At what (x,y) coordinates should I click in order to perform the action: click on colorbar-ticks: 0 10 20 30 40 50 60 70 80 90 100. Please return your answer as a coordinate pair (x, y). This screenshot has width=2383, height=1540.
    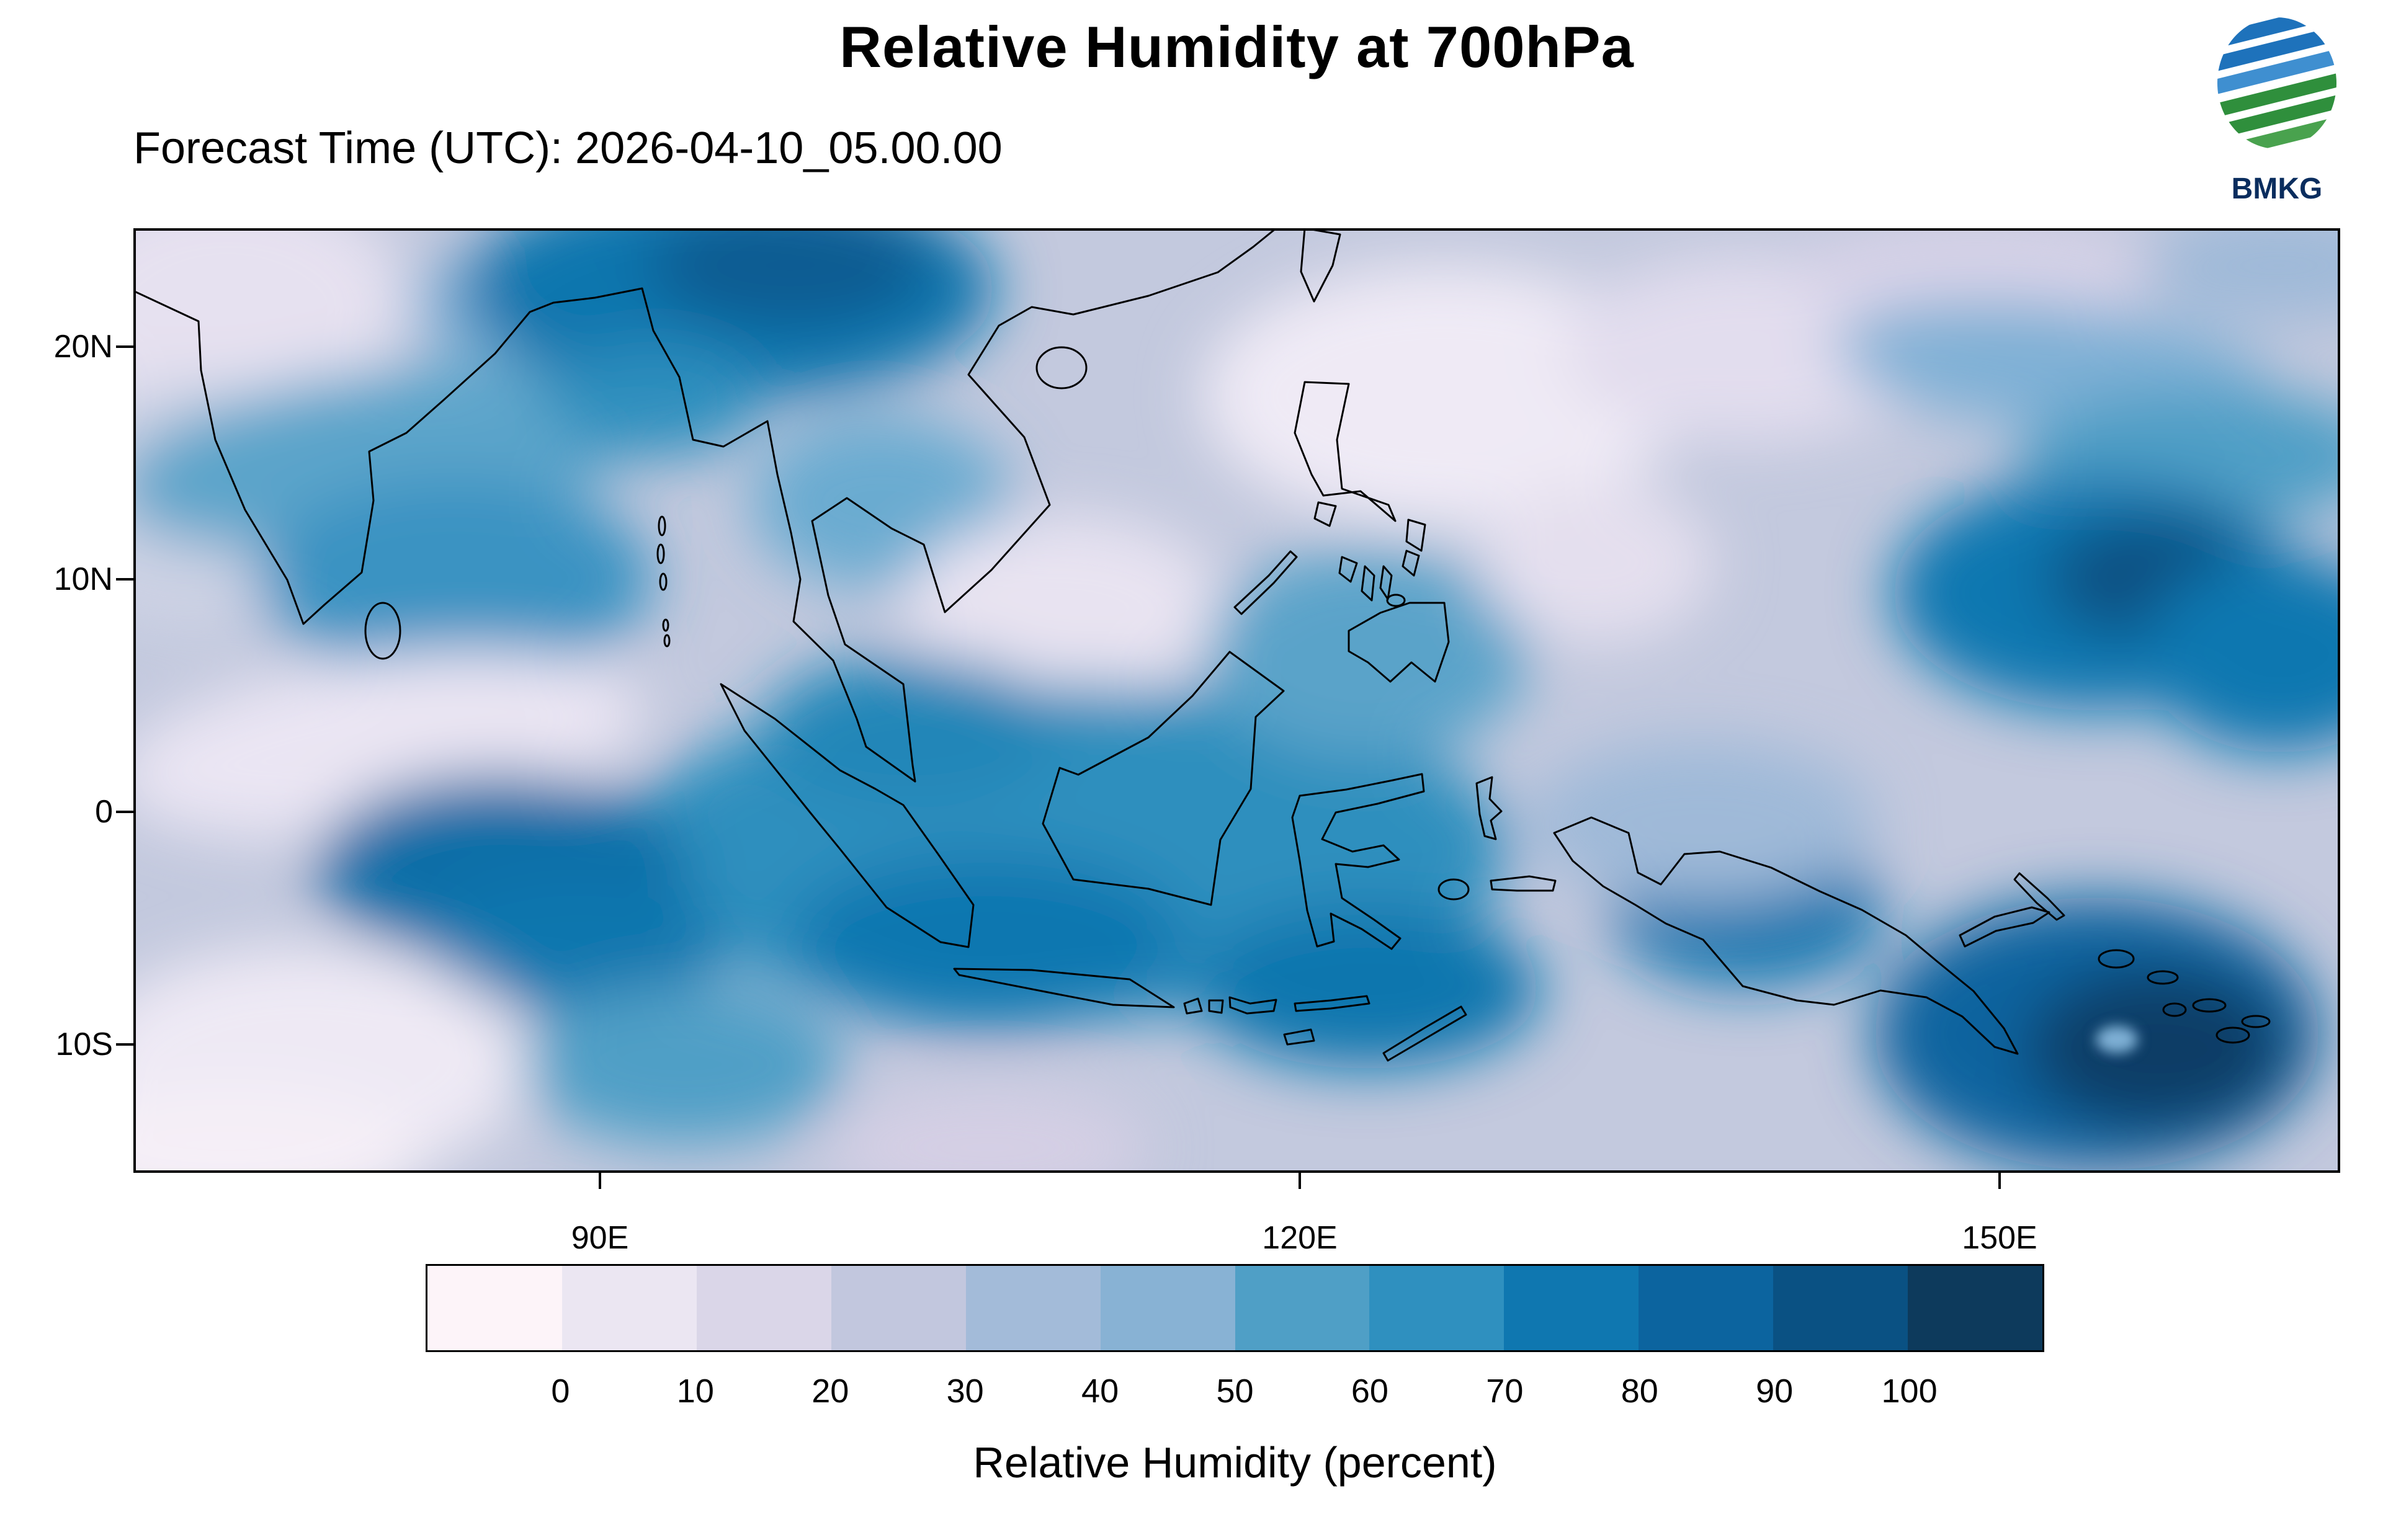
    Looking at the image, I should click on (1235, 1392).